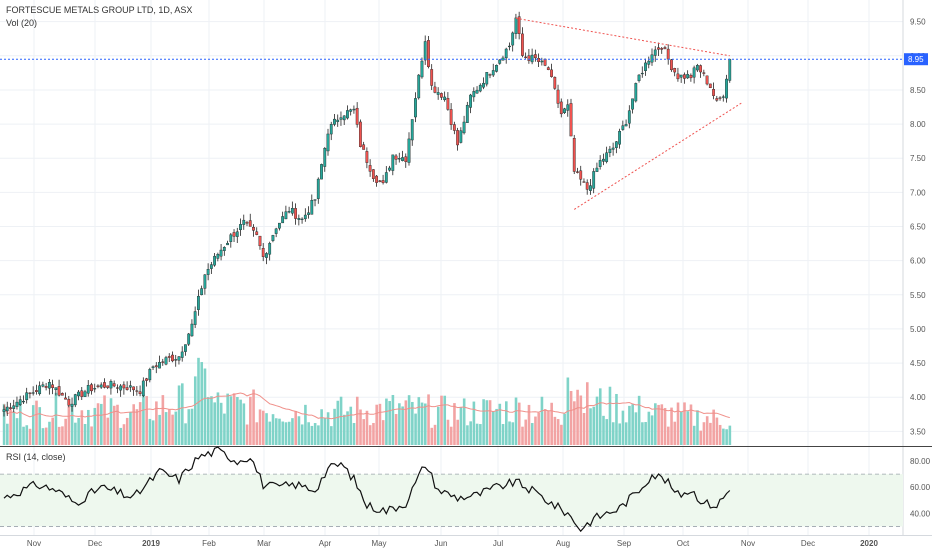 This screenshot has width=932, height=550. Describe the element at coordinates (378, 543) in the screenshot. I see `time-axis-label: May` at that location.